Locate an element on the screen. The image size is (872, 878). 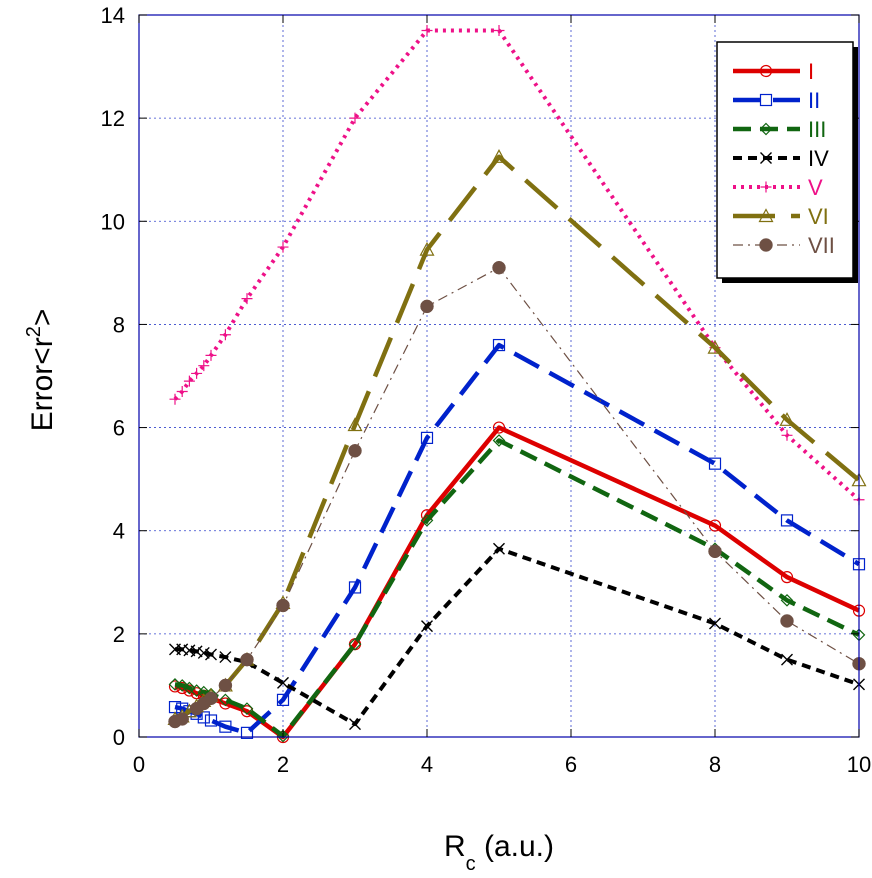
x-axis-title: Rc (a.u.) is located at coordinates (499, 852).